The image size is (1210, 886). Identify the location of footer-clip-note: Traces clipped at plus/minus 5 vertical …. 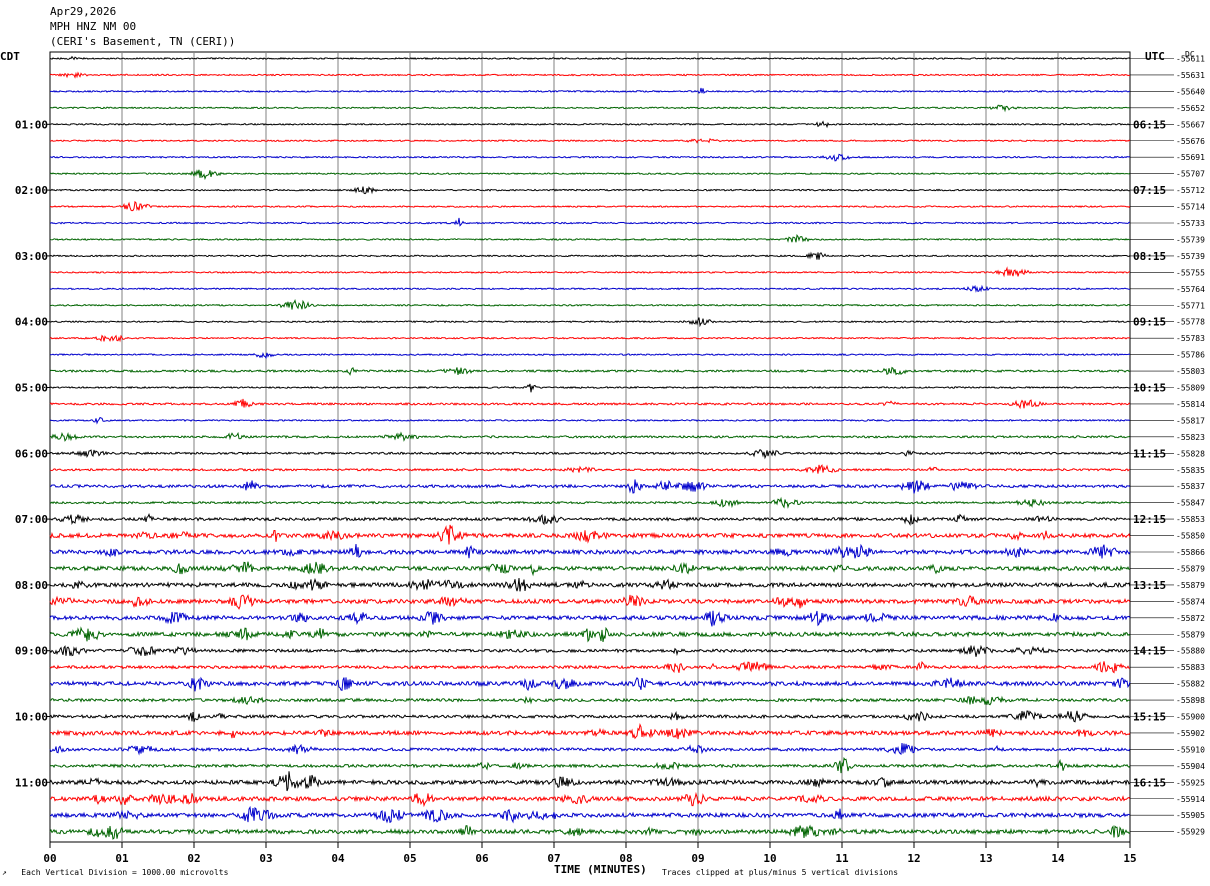
(780, 872).